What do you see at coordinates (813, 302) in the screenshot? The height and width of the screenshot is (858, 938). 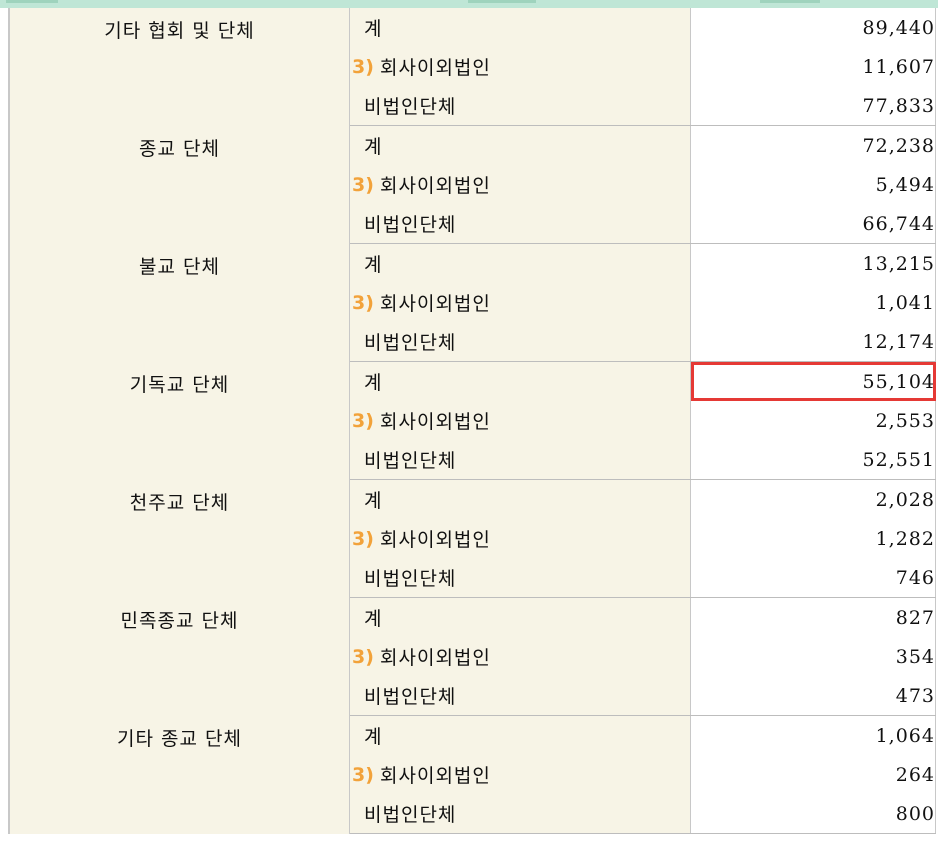 I see `value-cell: 1,041` at bounding box center [813, 302].